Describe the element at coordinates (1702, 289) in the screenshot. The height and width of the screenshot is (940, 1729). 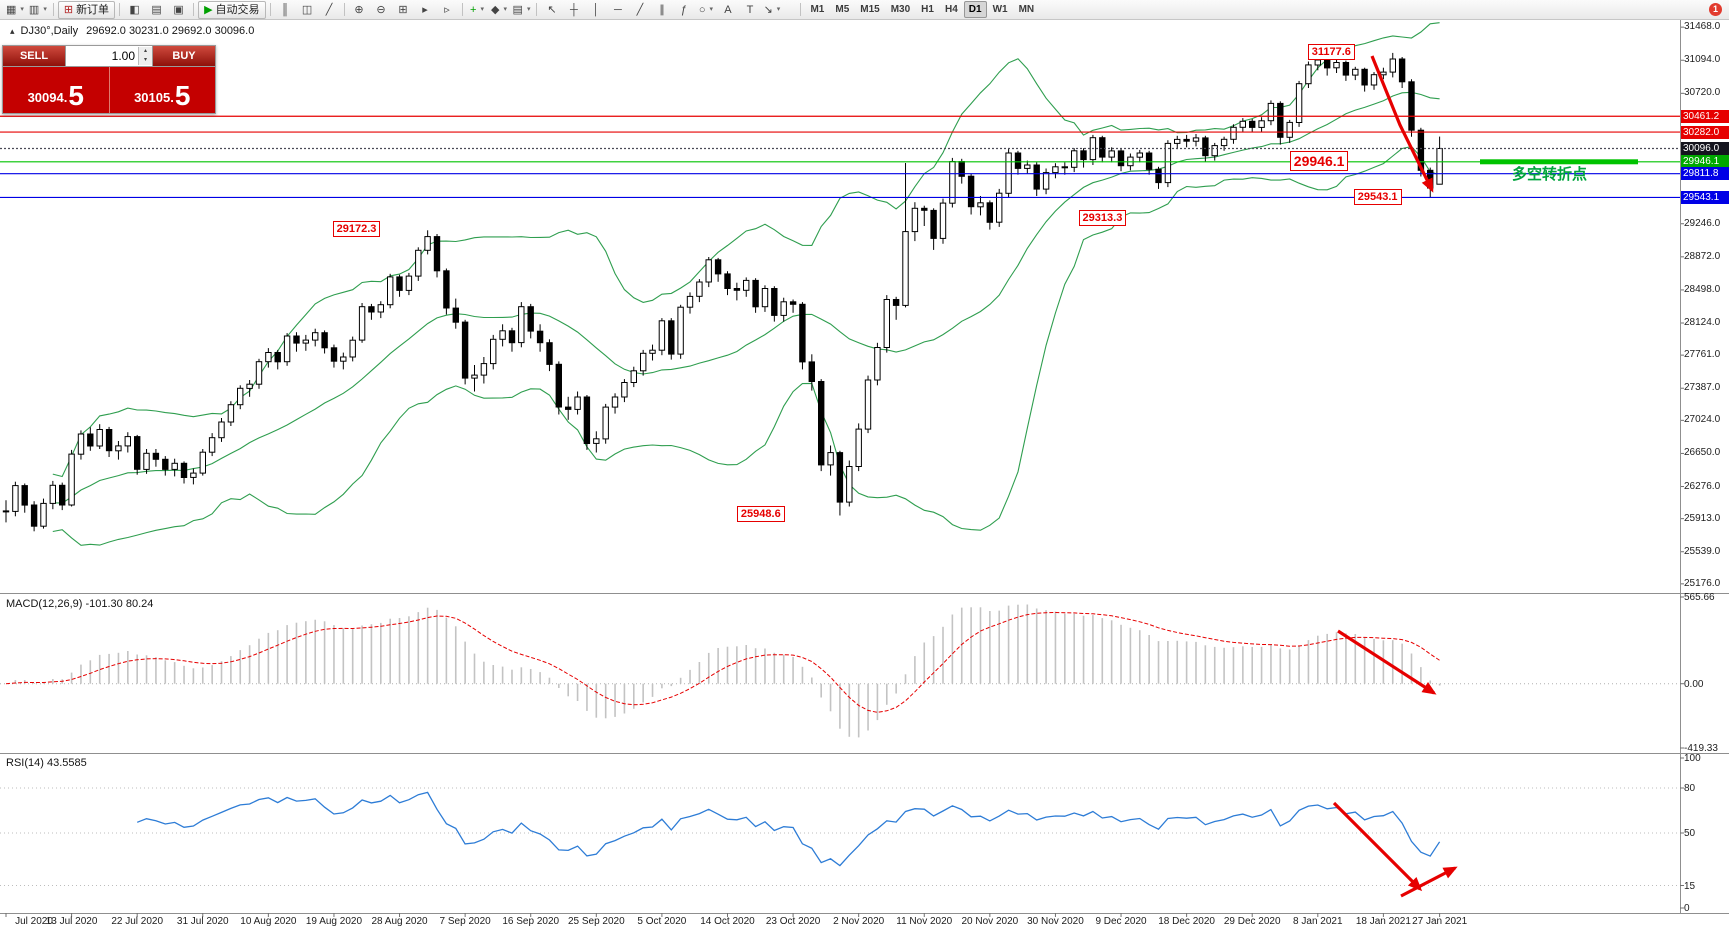
I see `price-tick-label: 28498.0` at that location.